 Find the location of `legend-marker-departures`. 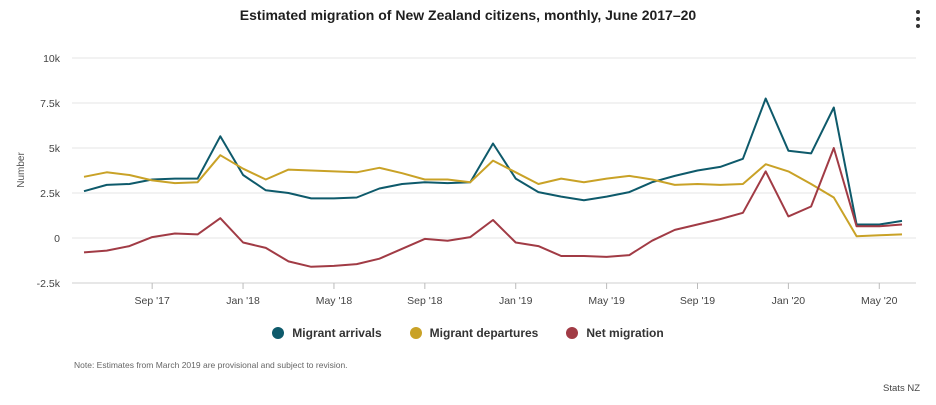

legend-marker-departures is located at coordinates (415, 333).